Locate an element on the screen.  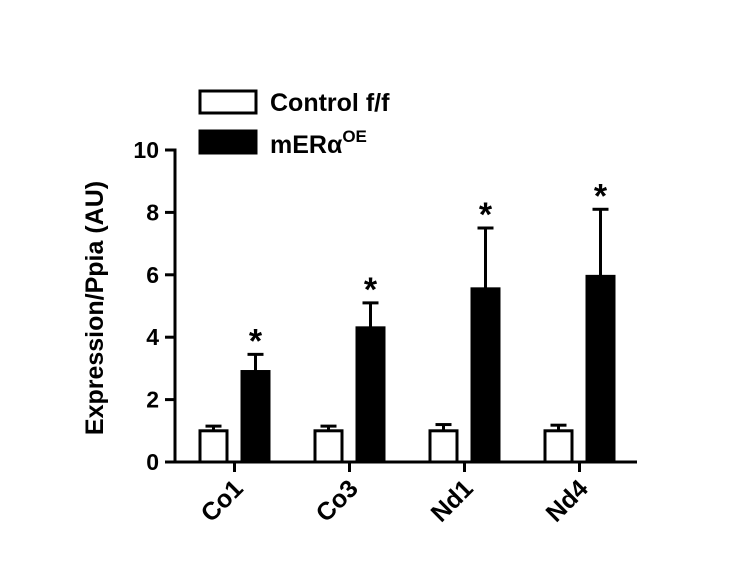
y-tick-label-10: 10 is located at coordinates (146, 150).